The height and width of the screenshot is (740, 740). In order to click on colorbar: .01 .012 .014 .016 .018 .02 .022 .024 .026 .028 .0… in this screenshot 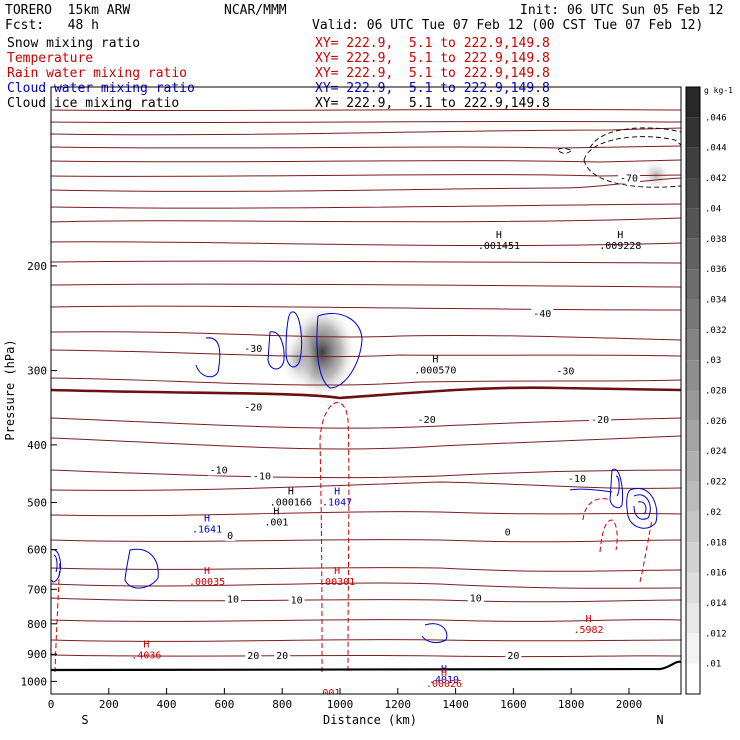, I will do `click(709, 390)`.